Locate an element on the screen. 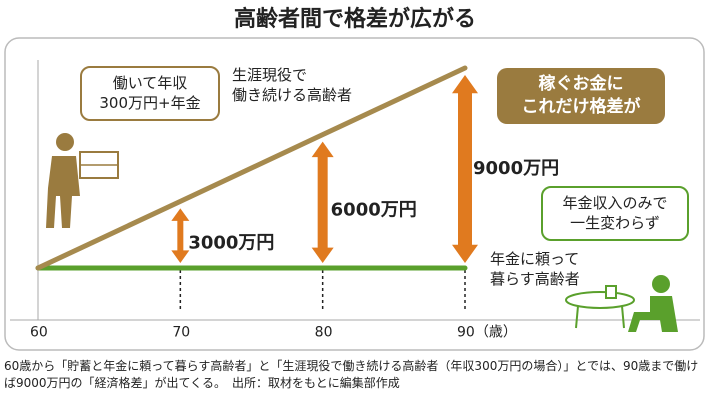 The image size is (710, 402). annotation-bubble: 年金収入のみで 一生変わらず is located at coordinates (615, 213).